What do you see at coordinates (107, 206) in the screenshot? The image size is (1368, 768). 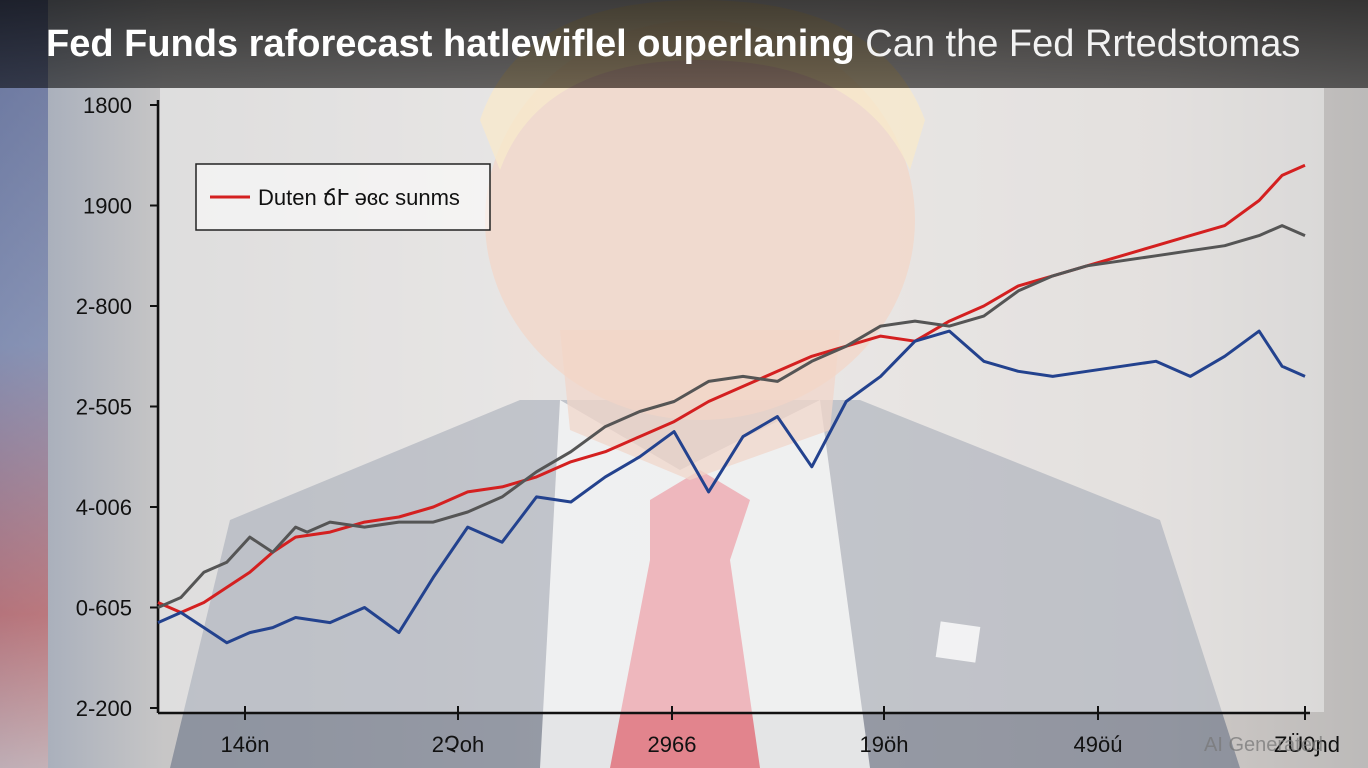 I see `y-tick-label: 1900` at bounding box center [107, 206].